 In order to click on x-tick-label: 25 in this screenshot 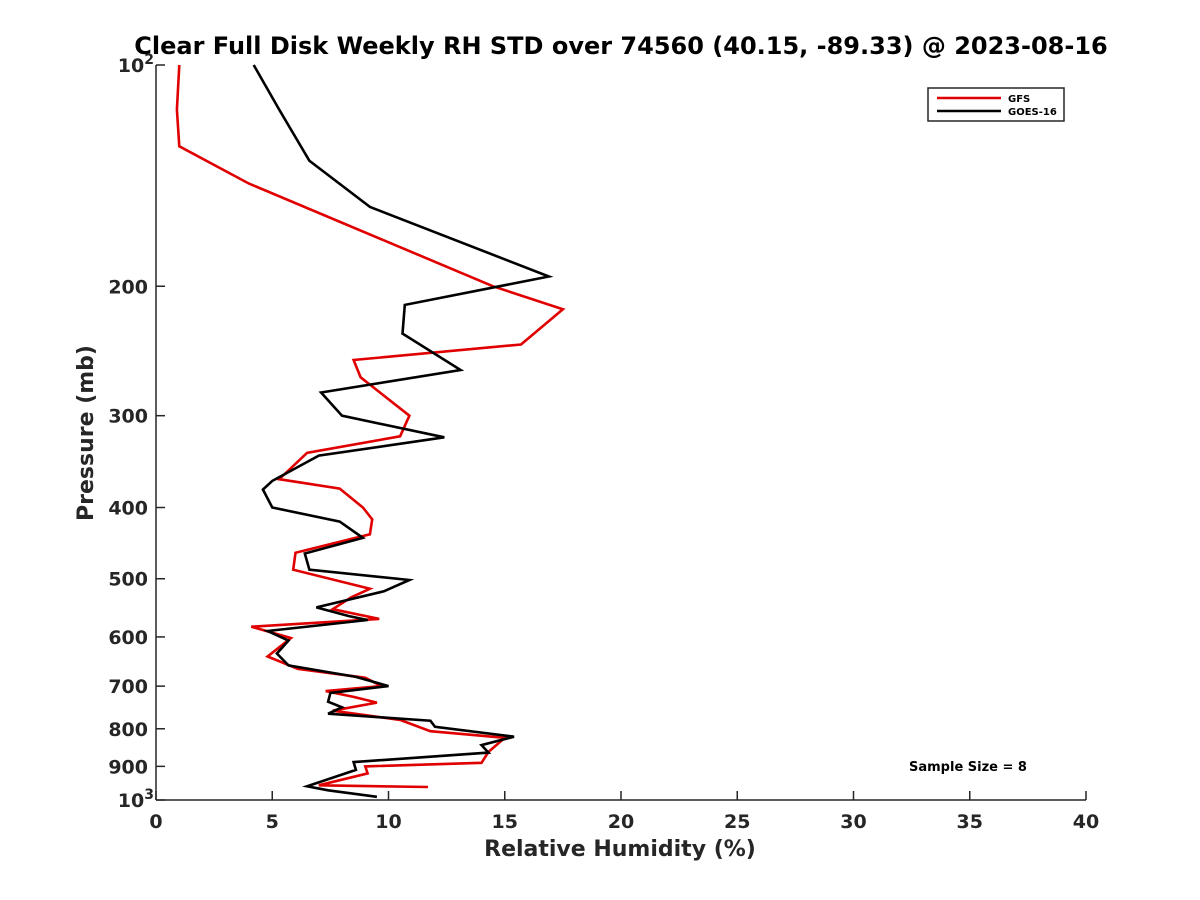, I will do `click(737, 822)`.